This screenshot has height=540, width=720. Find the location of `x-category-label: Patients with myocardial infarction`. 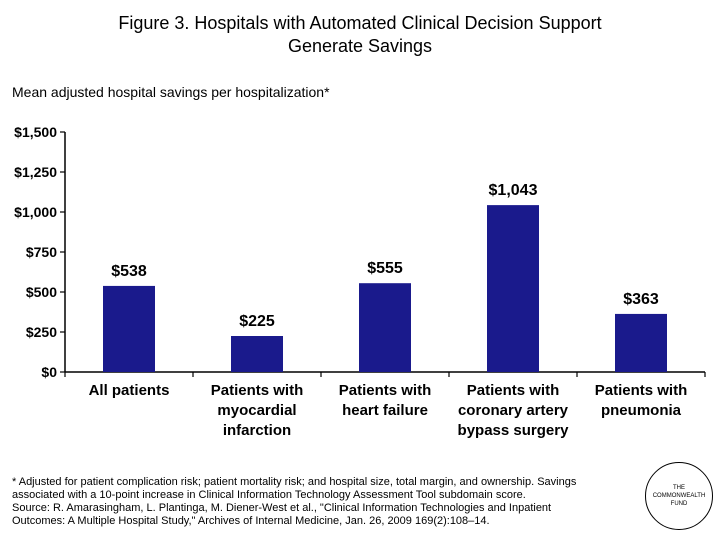

x-category-label: Patients with myocardial infarction is located at coordinates (257, 410).